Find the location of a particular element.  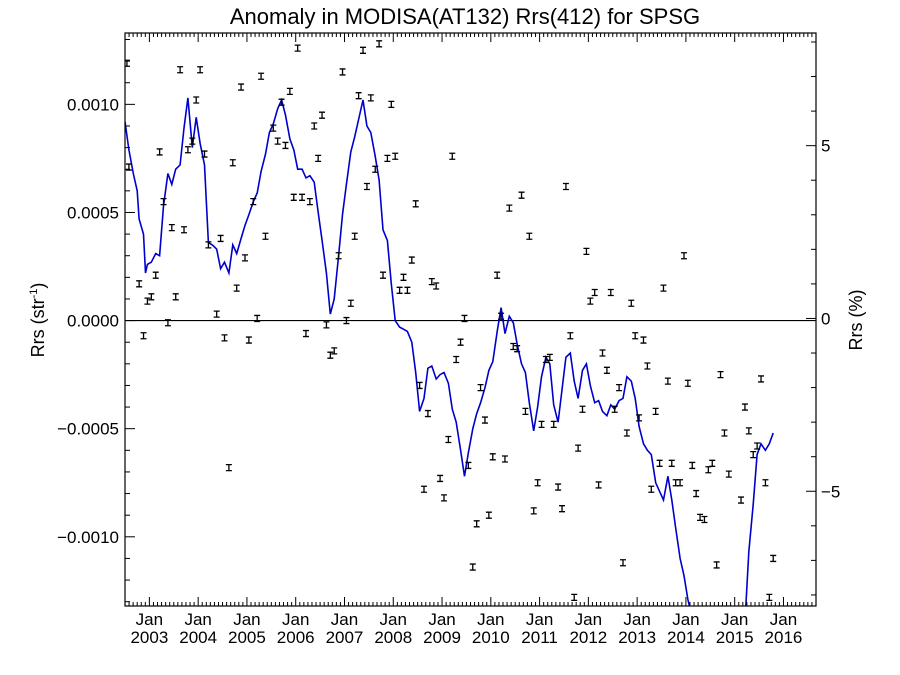

x-tick-label-year-3: 2006 is located at coordinates (296, 637).